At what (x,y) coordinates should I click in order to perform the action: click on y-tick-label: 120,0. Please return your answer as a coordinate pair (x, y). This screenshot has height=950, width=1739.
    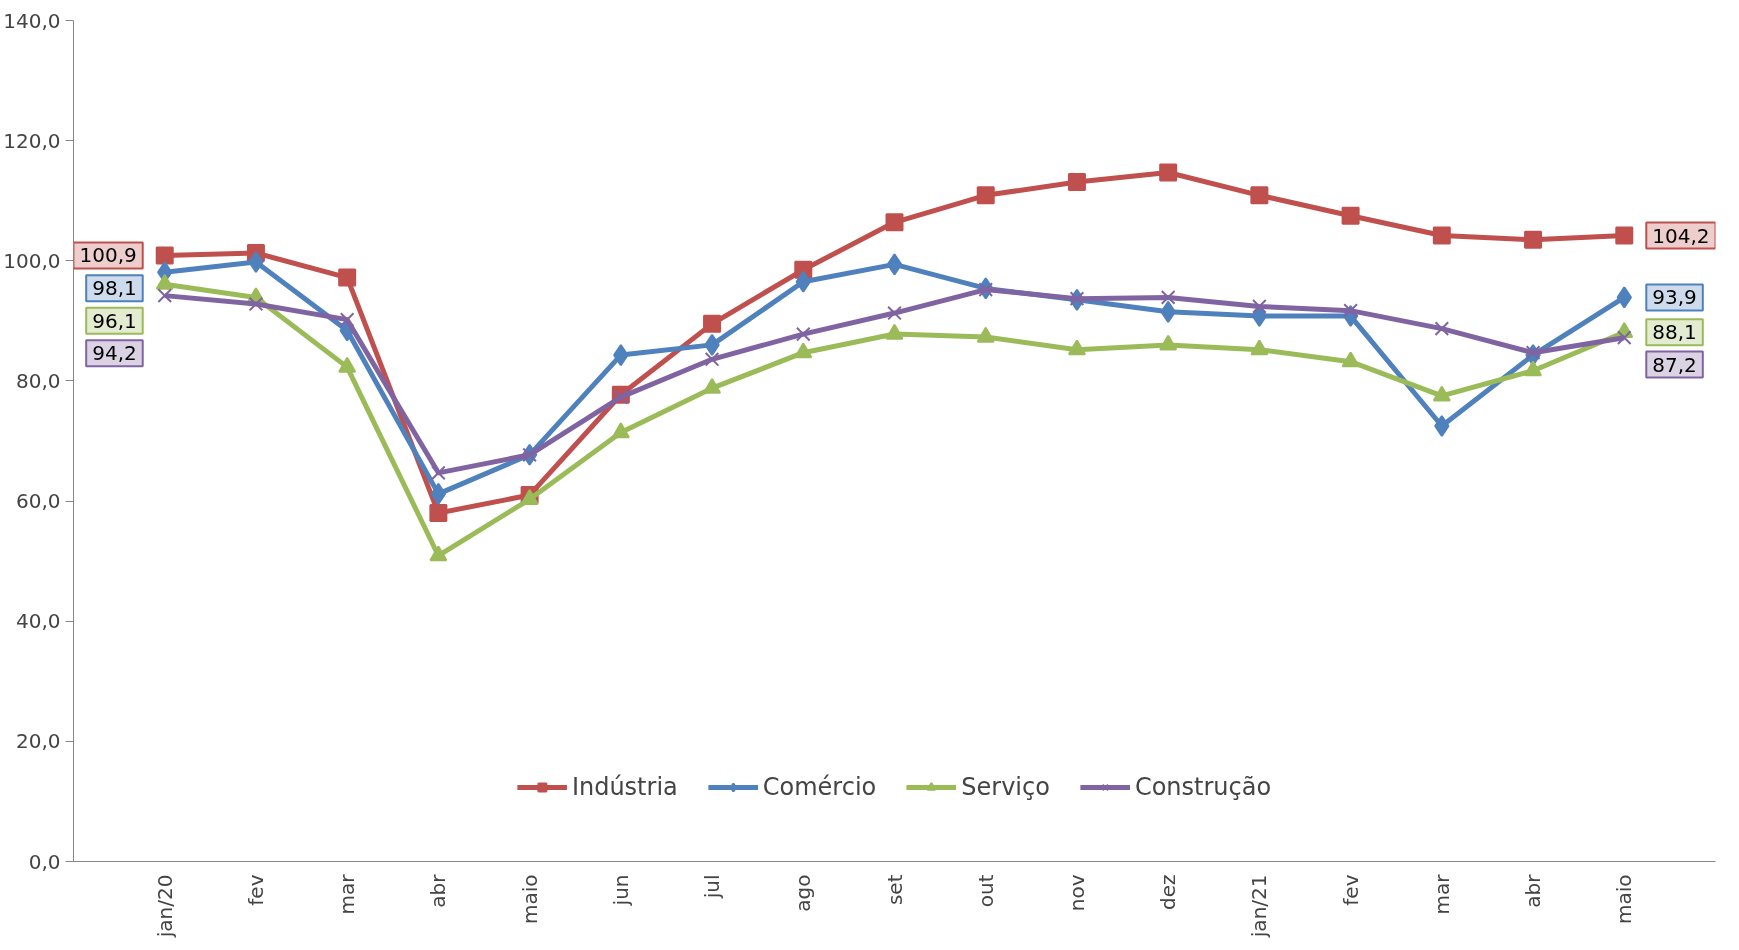
    Looking at the image, I should click on (32, 140).